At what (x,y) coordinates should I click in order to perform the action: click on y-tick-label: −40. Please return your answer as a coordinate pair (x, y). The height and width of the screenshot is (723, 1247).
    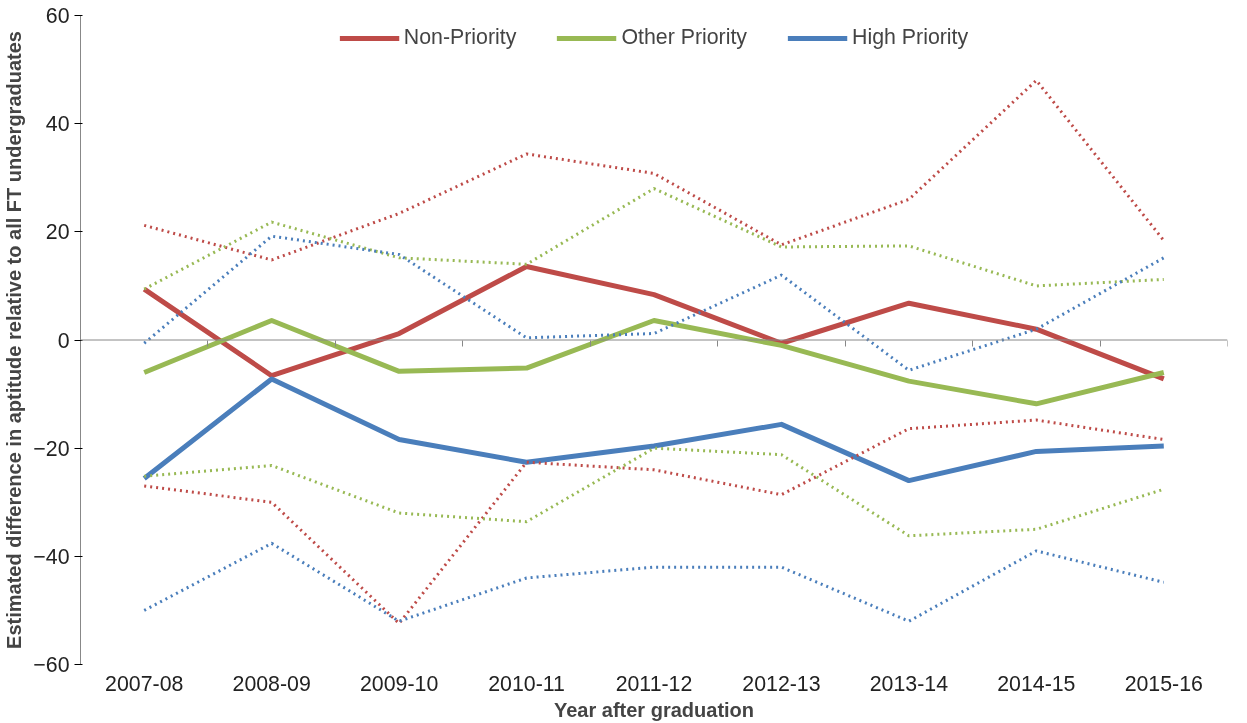
    Looking at the image, I should click on (51, 556).